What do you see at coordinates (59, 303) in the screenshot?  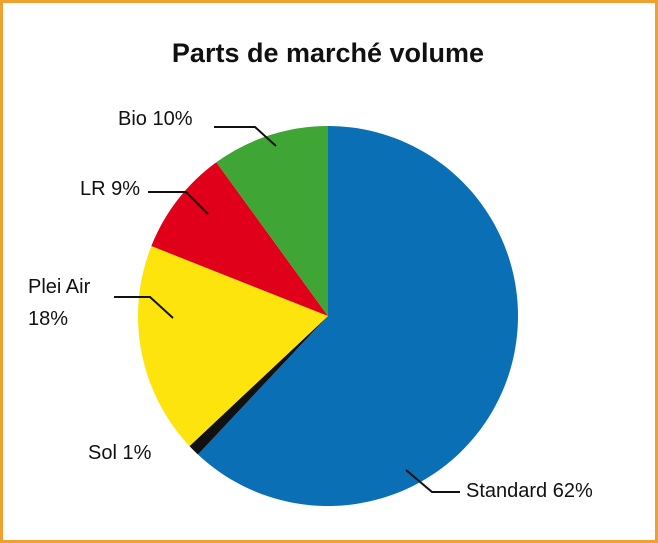 I see `slice-label: Plei Air 18%` at bounding box center [59, 303].